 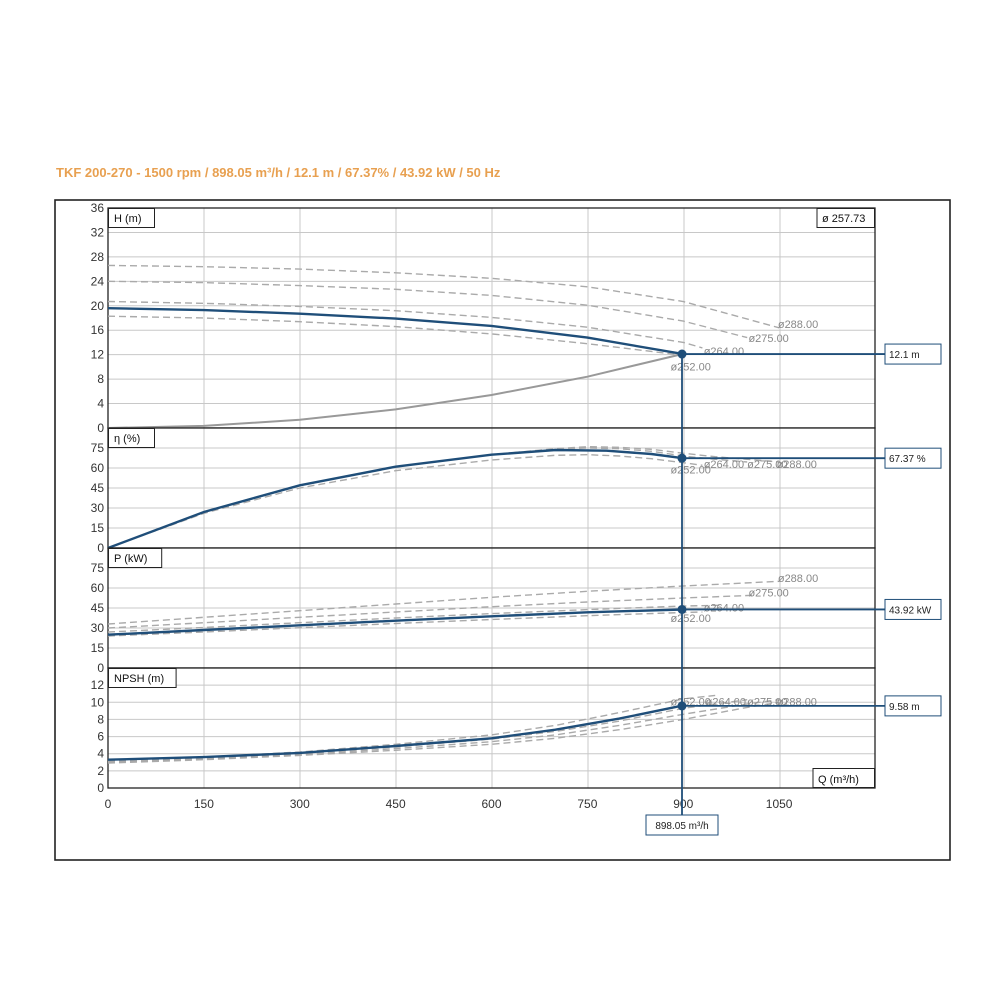 I want to click on y-tick-label: 6, so click(x=100, y=737).